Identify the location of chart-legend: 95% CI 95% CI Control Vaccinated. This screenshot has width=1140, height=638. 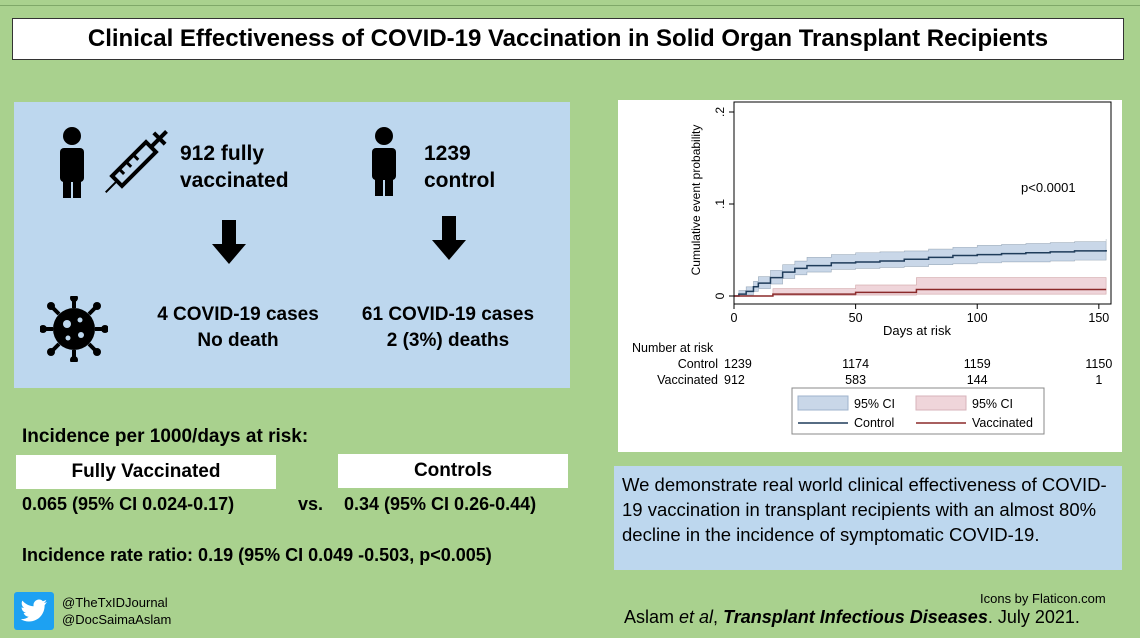
(918, 411).